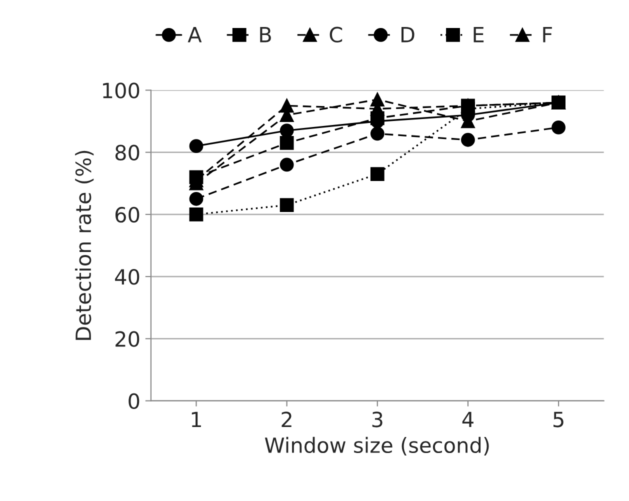 Image resolution: width=629 pixels, height=501 pixels. What do you see at coordinates (479, 34) in the screenshot?
I see `legend-label: E` at bounding box center [479, 34].